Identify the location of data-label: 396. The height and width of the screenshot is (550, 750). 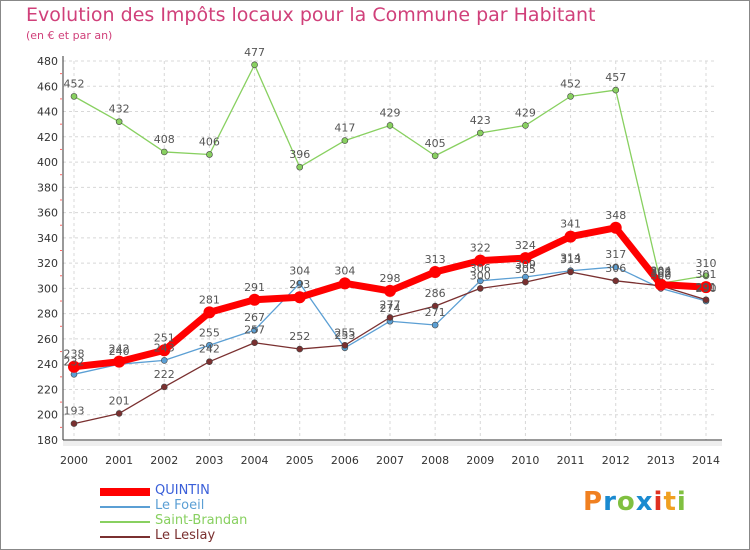
(299, 154).